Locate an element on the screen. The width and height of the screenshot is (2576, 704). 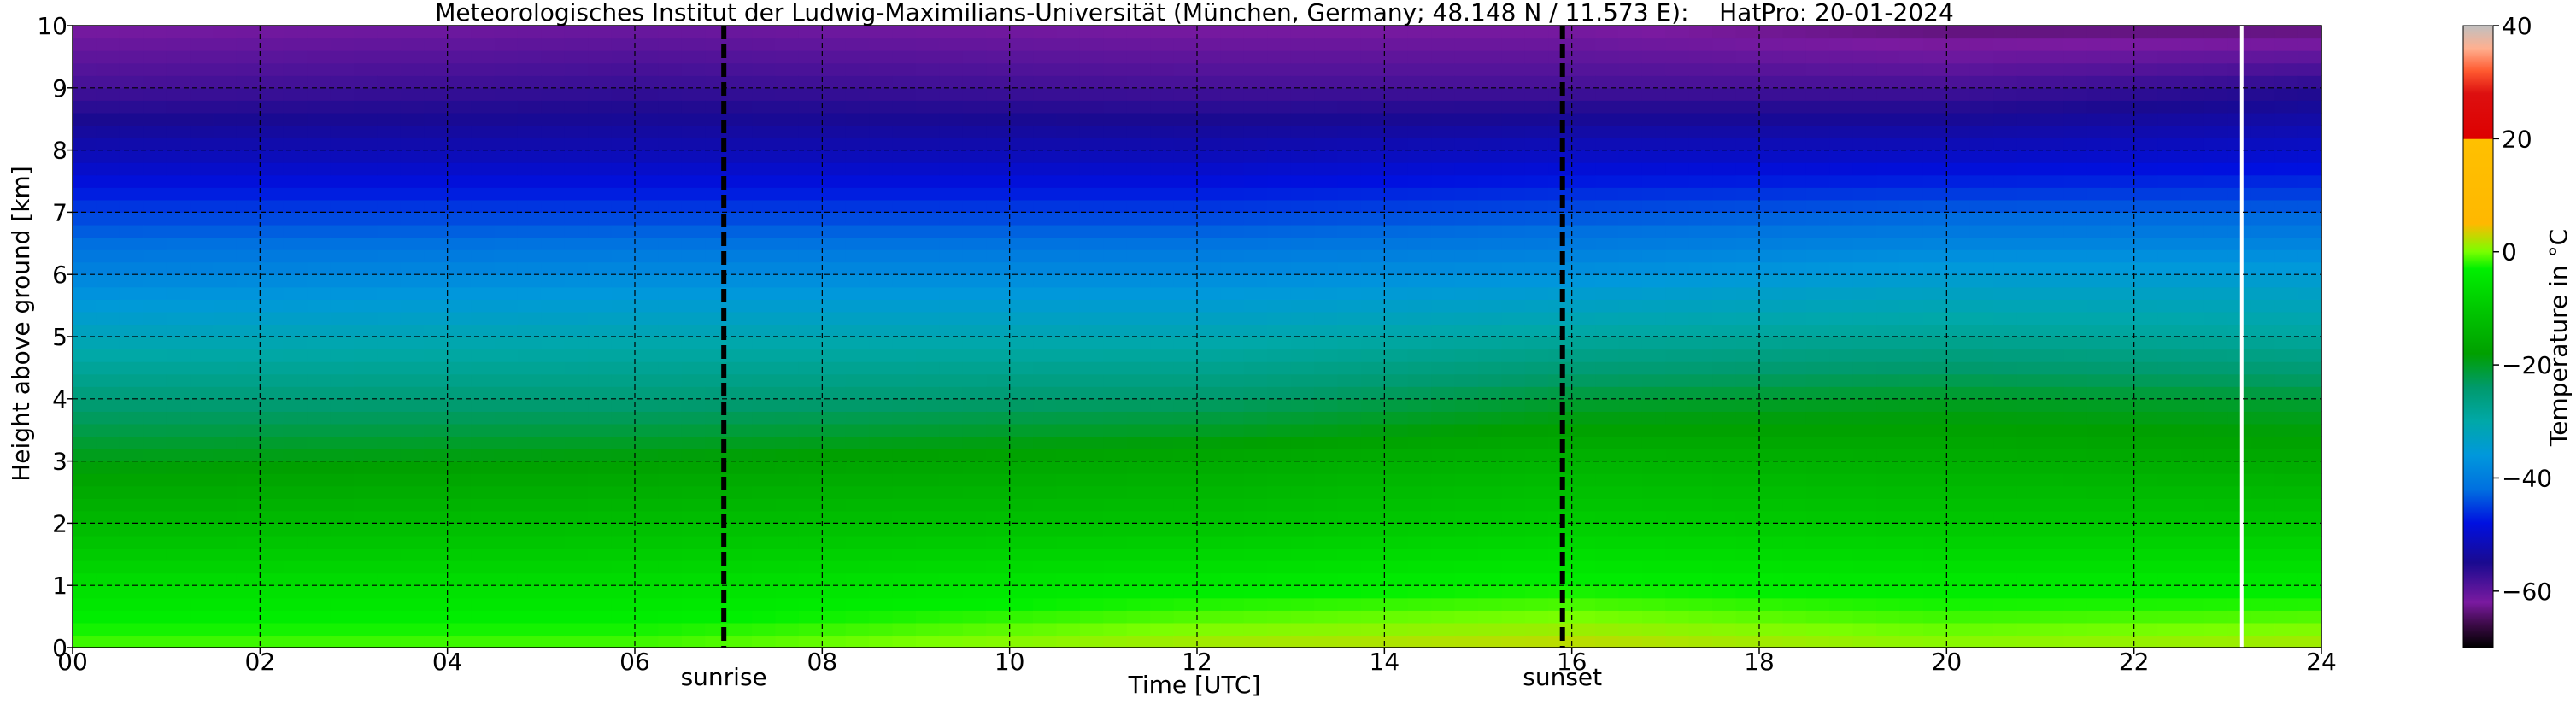
x-axis-label: Time [UTC] is located at coordinates (1194, 685).